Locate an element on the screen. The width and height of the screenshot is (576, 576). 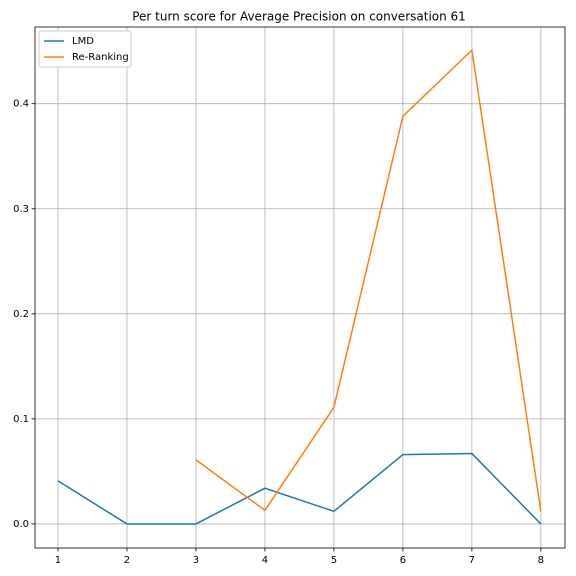
x-tick-label: 7 is located at coordinates (472, 560).